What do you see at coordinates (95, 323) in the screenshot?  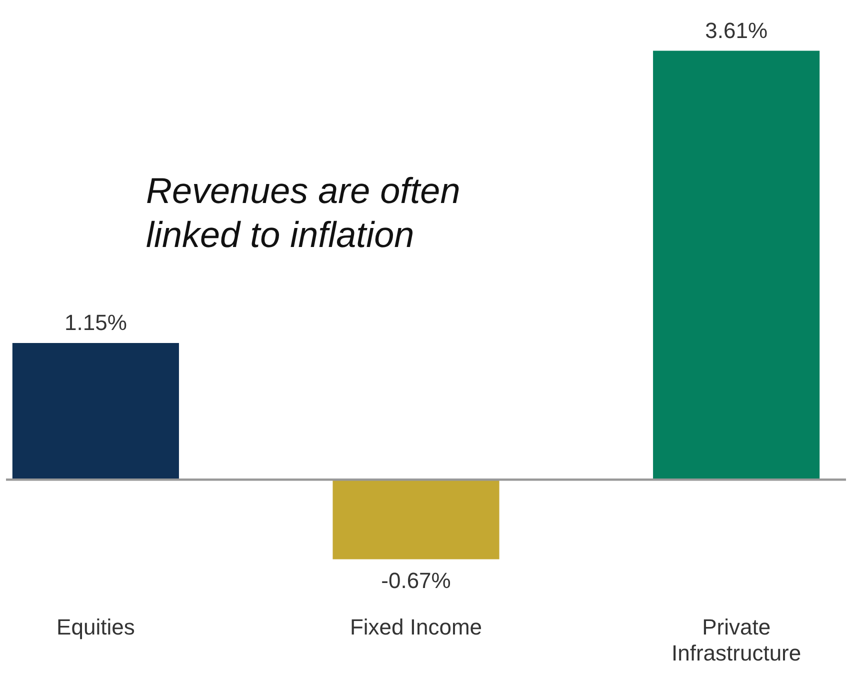 I see `data-label: 1.15%` at bounding box center [95, 323].